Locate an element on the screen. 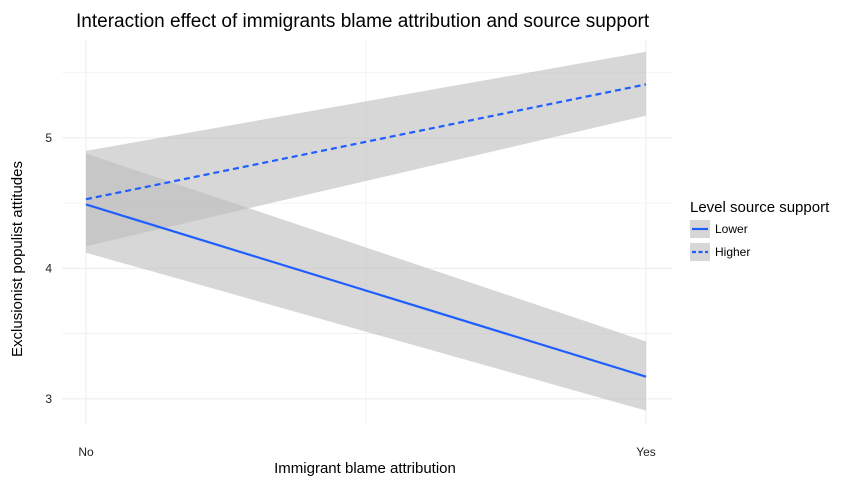 This screenshot has width=842, height=477. legend-label-lower: Lower is located at coordinates (731, 229).